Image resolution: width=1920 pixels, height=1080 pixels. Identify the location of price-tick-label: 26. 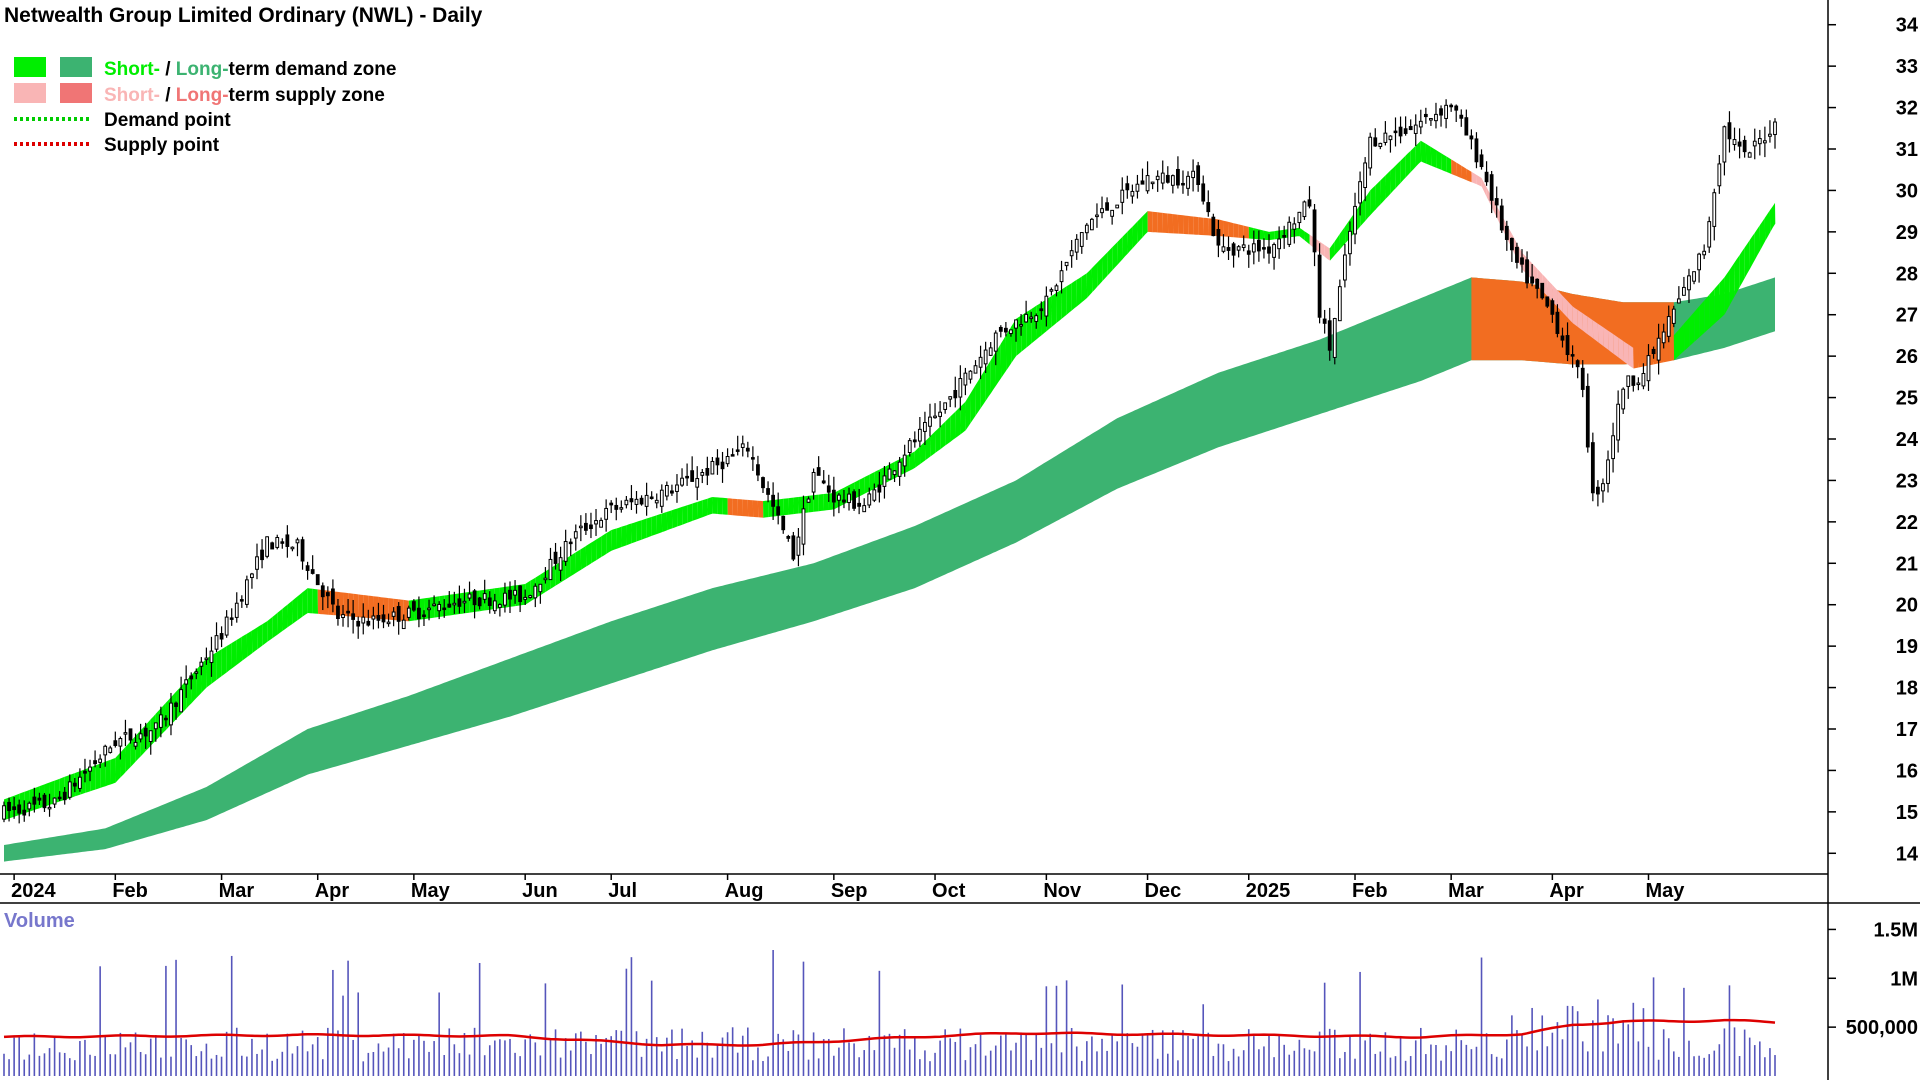
(1907, 357).